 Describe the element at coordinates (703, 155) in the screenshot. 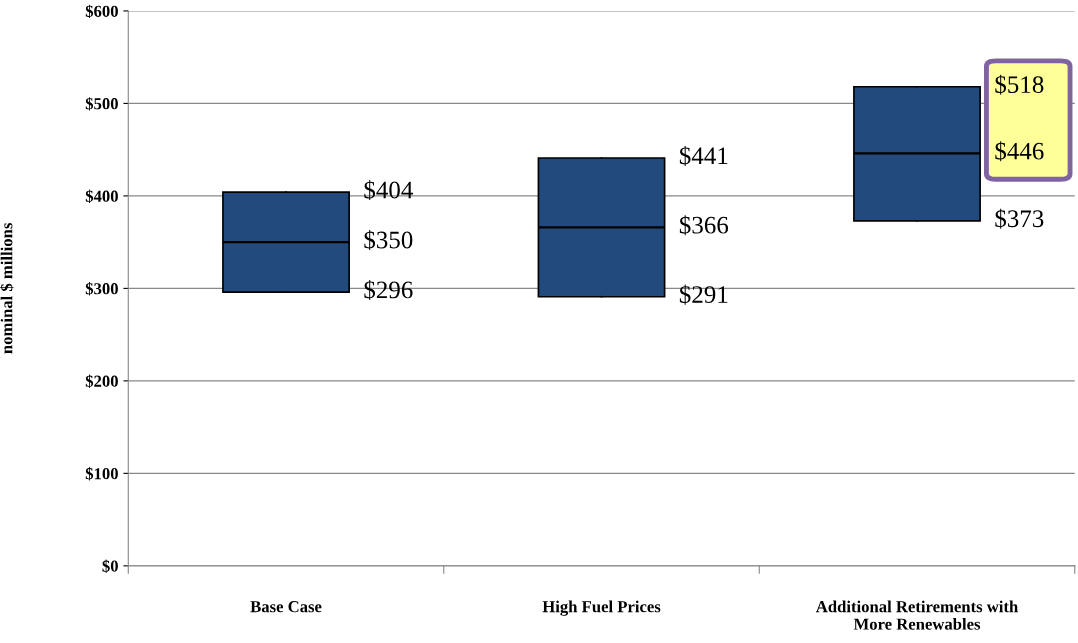

I see `annotation: $441` at that location.